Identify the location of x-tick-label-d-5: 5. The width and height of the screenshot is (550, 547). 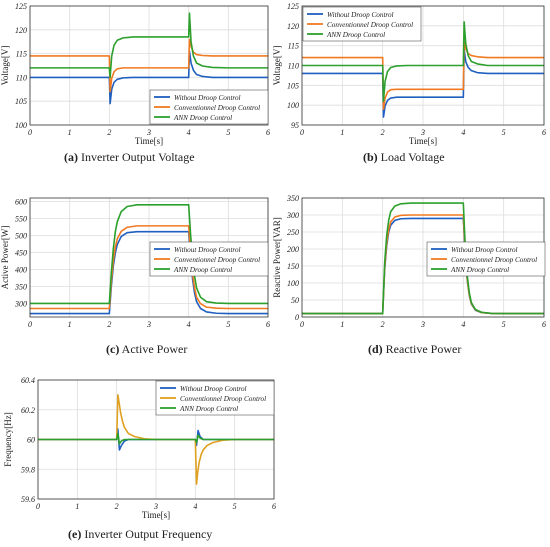
(504, 324).